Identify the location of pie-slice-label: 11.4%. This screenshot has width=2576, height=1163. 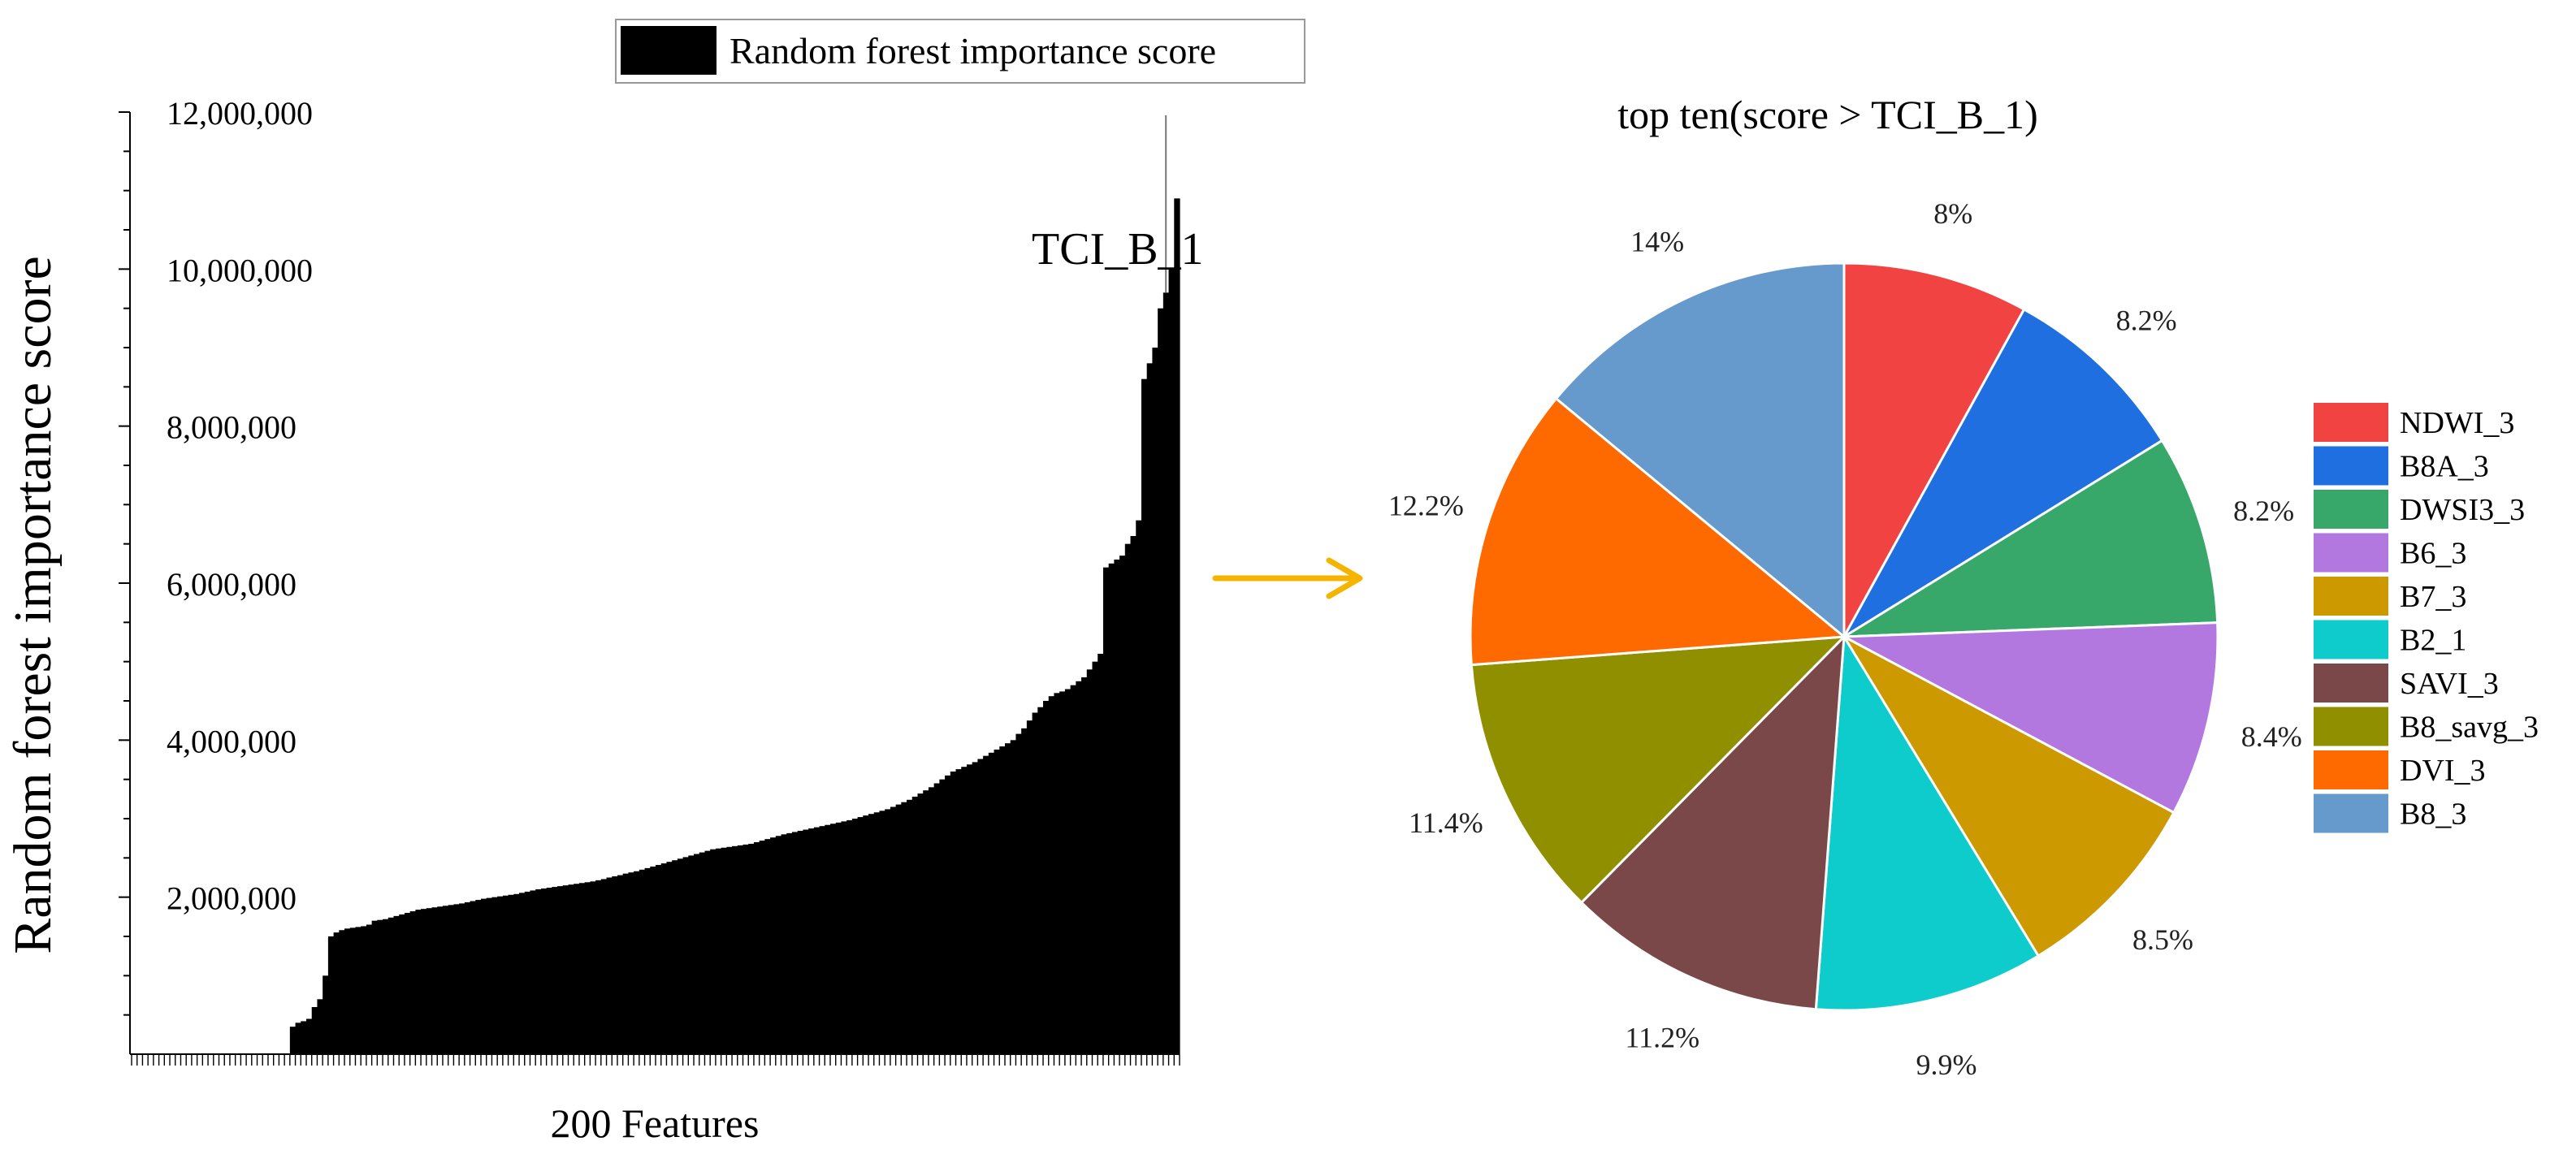
(1446, 822).